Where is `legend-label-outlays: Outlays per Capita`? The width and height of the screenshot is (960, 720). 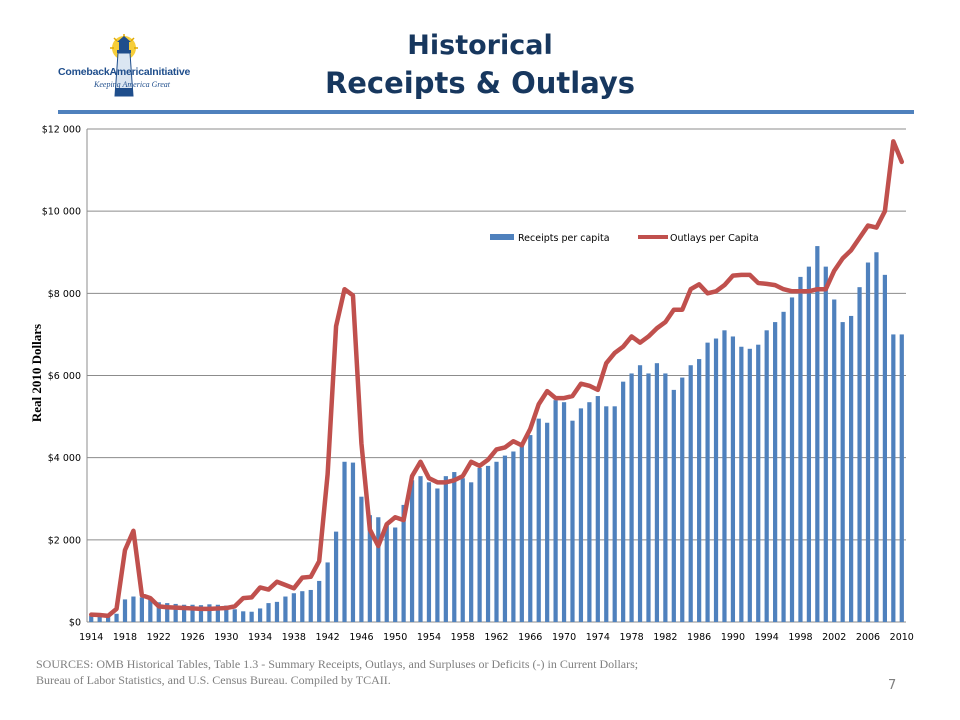 legend-label-outlays: Outlays per Capita is located at coordinates (714, 238).